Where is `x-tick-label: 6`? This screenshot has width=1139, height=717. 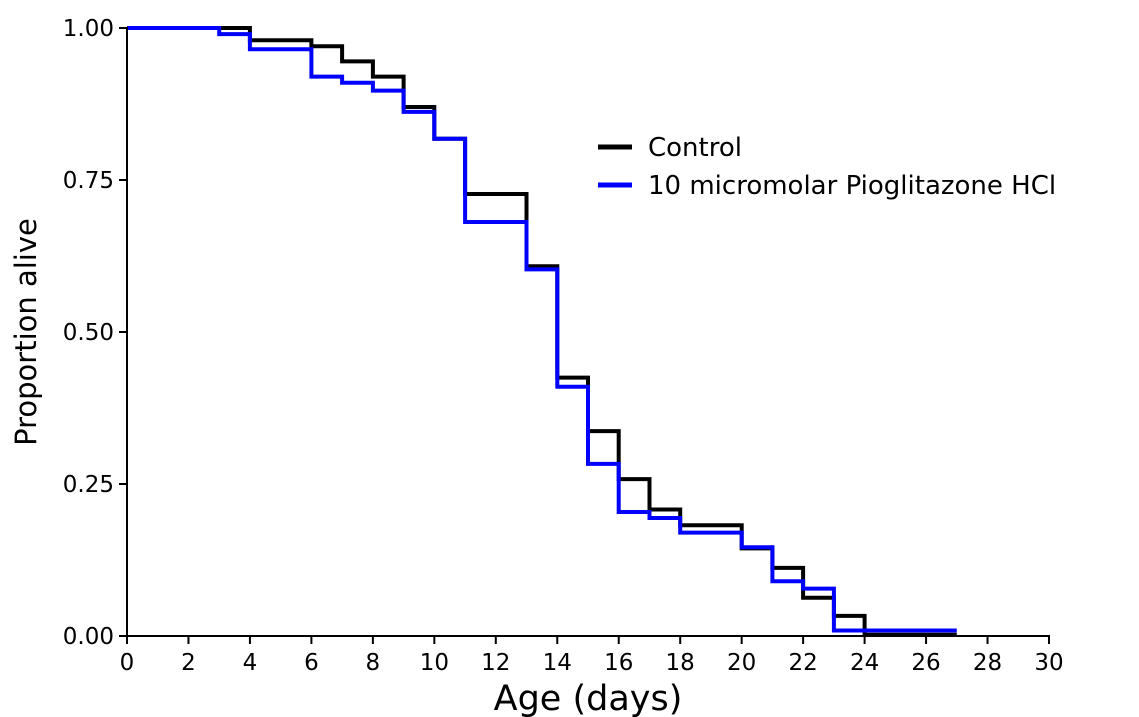
x-tick-label: 6 is located at coordinates (311, 663).